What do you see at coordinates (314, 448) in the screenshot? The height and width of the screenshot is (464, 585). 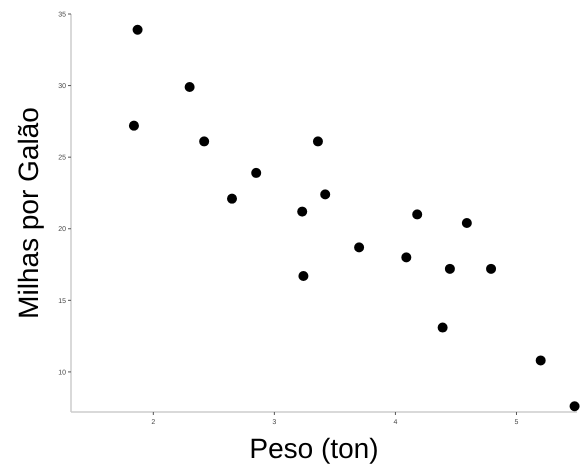 I see `x-axis-title: Peso (ton)` at bounding box center [314, 448].